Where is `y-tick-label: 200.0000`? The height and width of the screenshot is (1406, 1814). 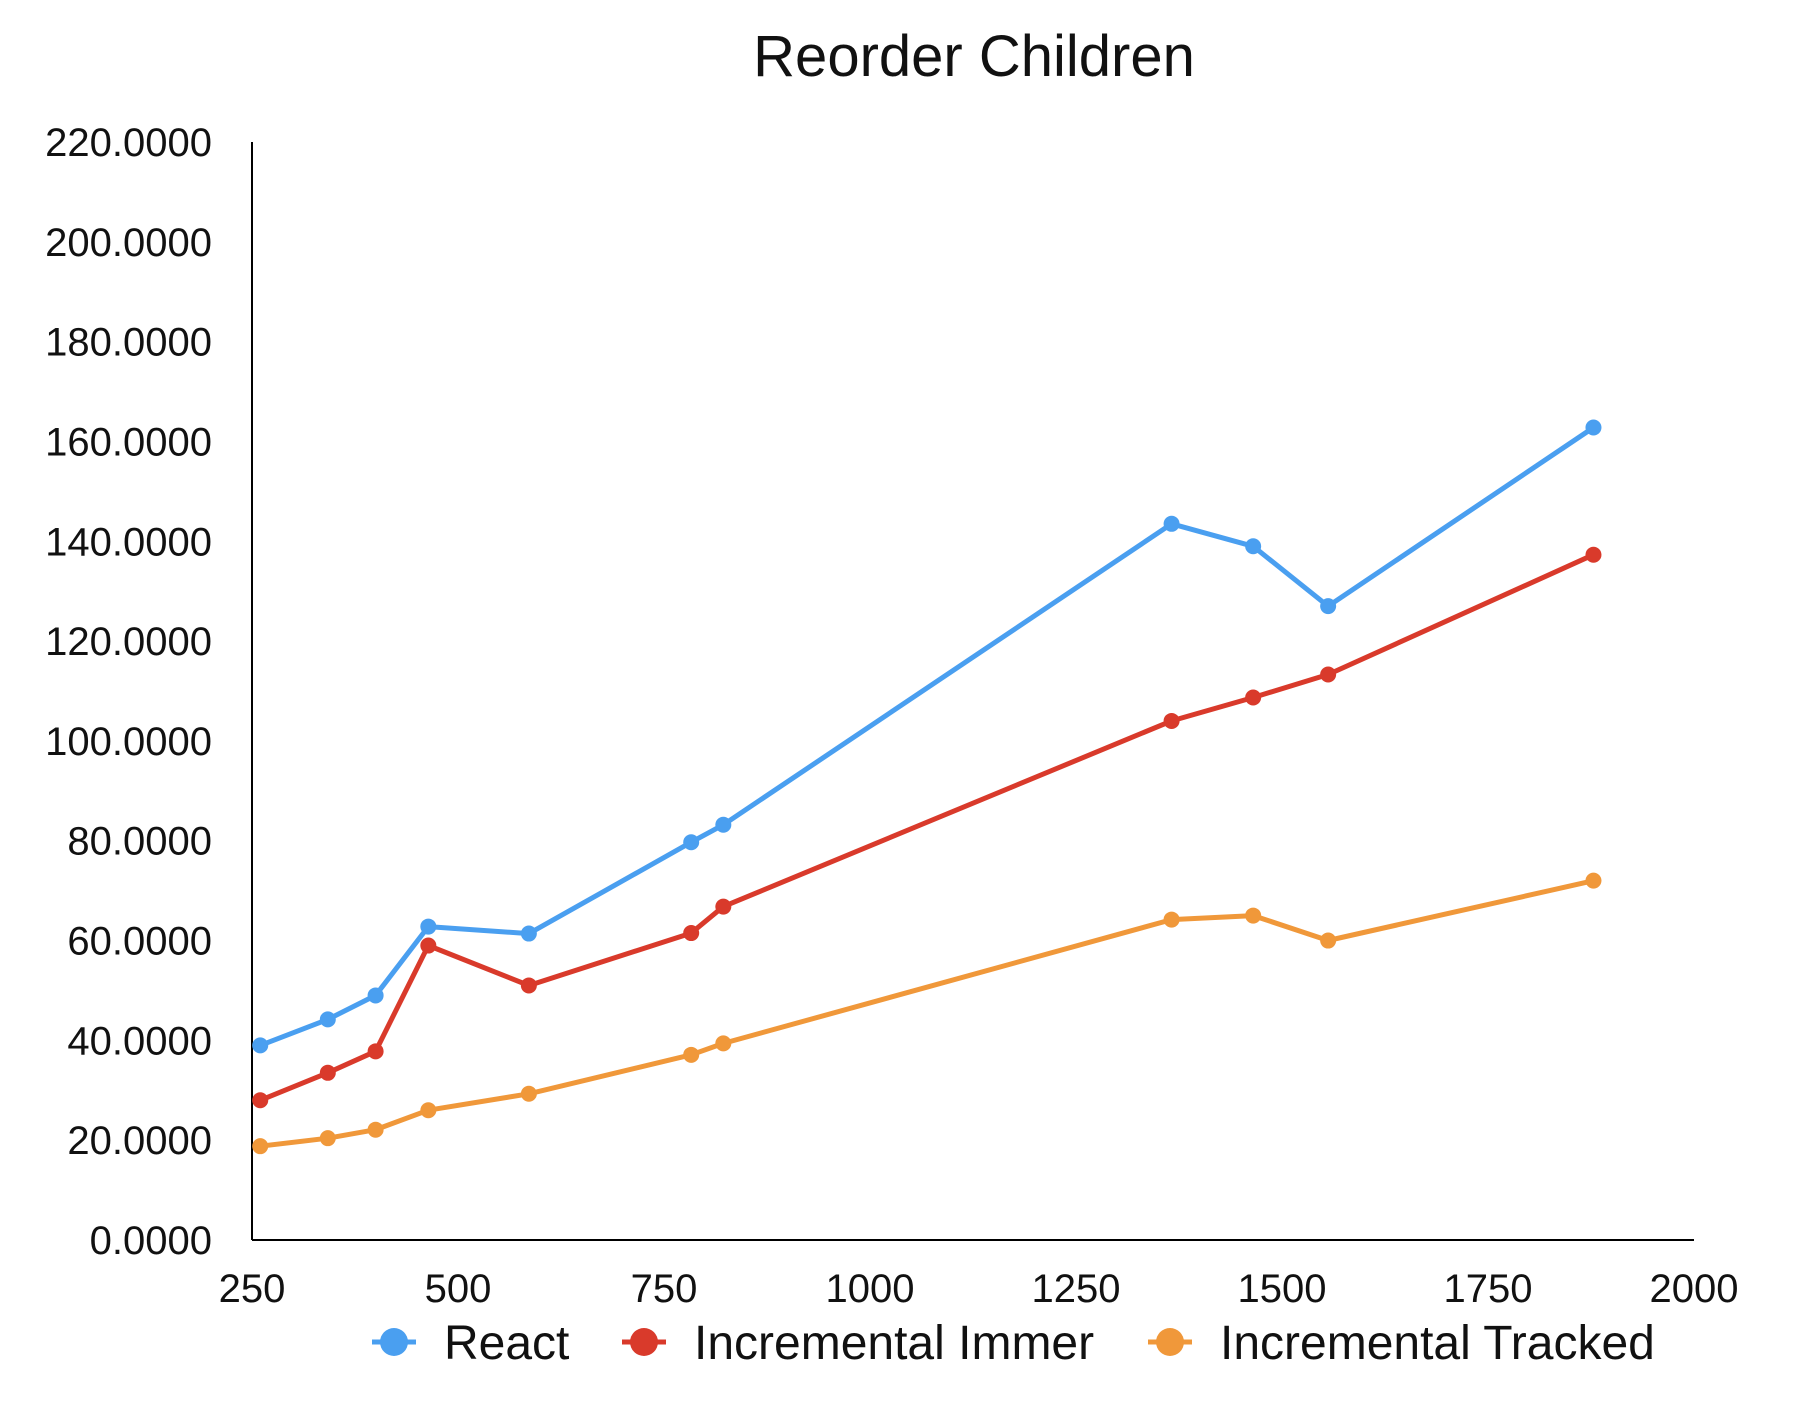
y-tick-label: 200.0000 is located at coordinates (128, 243).